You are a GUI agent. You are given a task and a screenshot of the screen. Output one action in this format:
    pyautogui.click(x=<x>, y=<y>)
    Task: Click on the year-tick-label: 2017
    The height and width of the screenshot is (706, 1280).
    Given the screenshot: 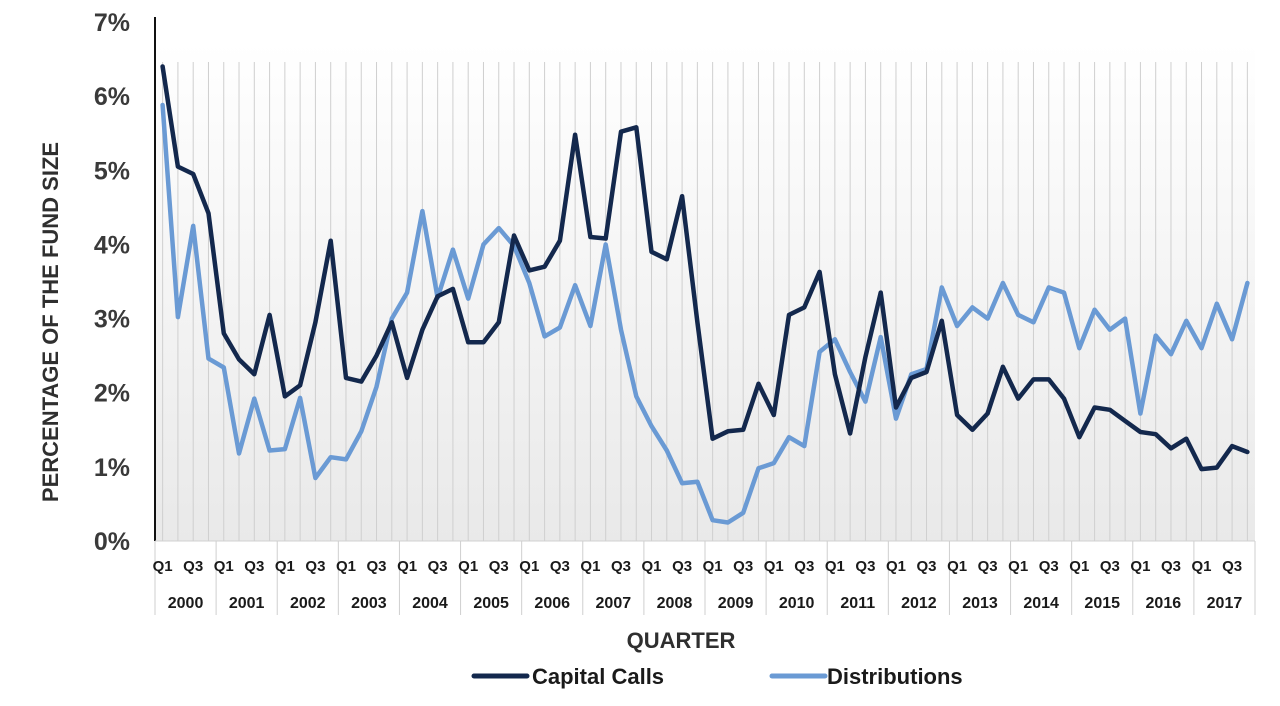 What is the action you would take?
    pyautogui.click(x=1225, y=603)
    